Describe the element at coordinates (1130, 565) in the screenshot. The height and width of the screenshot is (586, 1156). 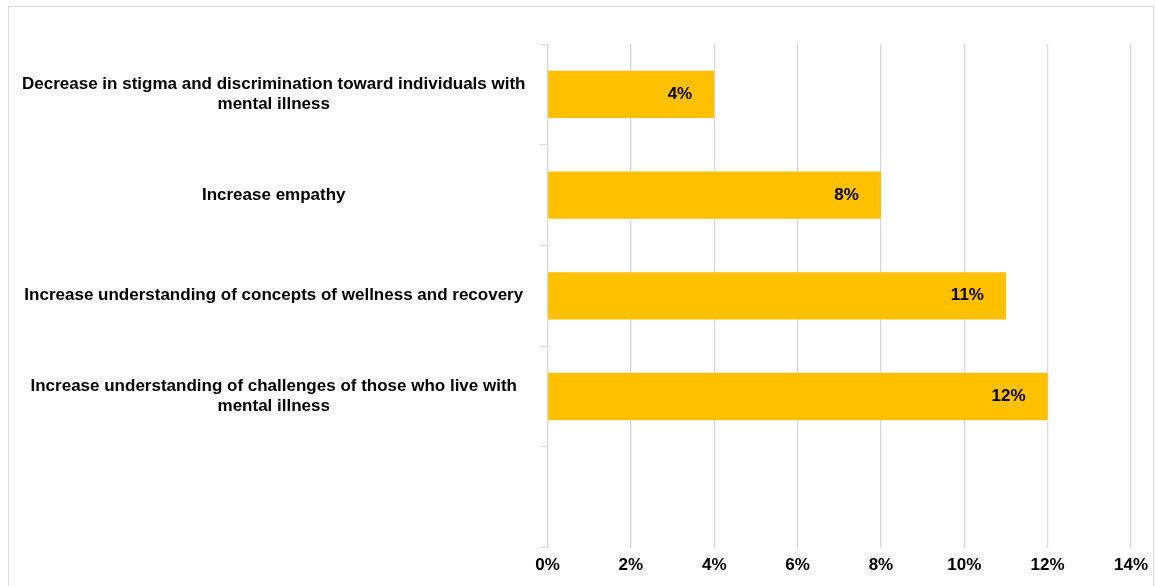
I see `x-tick-label: 14%` at that location.